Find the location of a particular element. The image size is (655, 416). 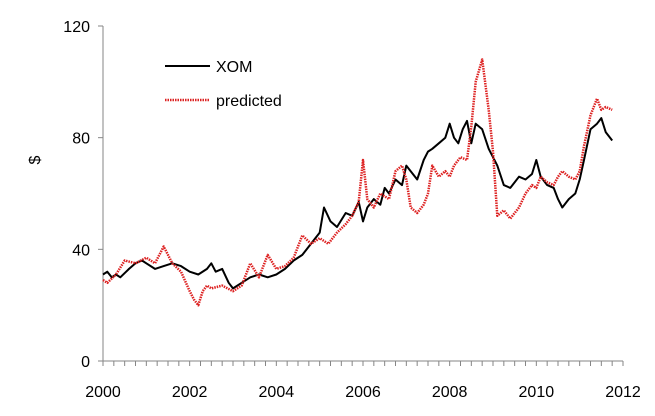

x-tick-label: 2012 is located at coordinates (623, 392).